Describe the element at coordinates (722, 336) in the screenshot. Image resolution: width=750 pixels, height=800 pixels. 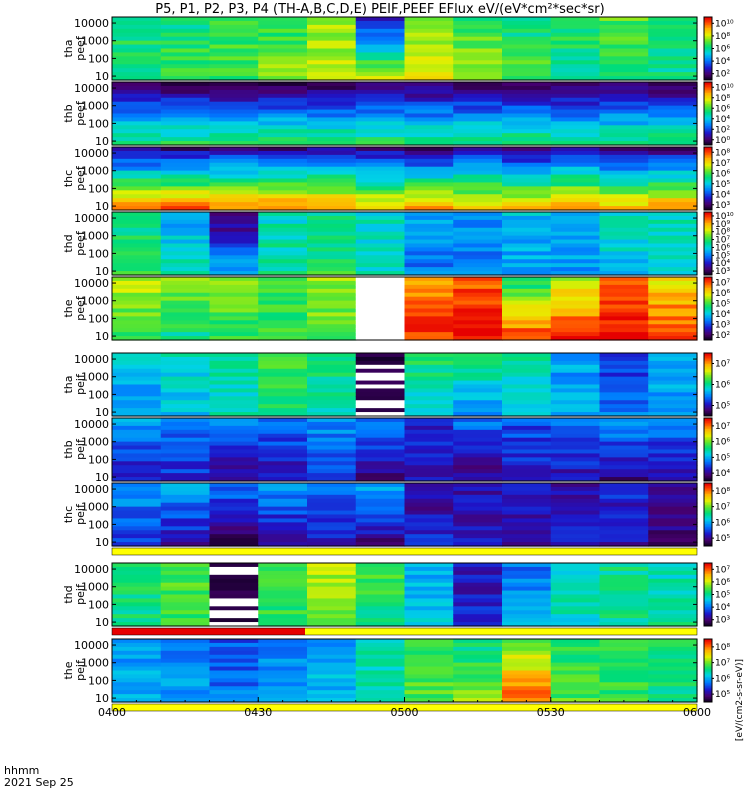
I see `colorbar-tick-label: 10²` at that location.